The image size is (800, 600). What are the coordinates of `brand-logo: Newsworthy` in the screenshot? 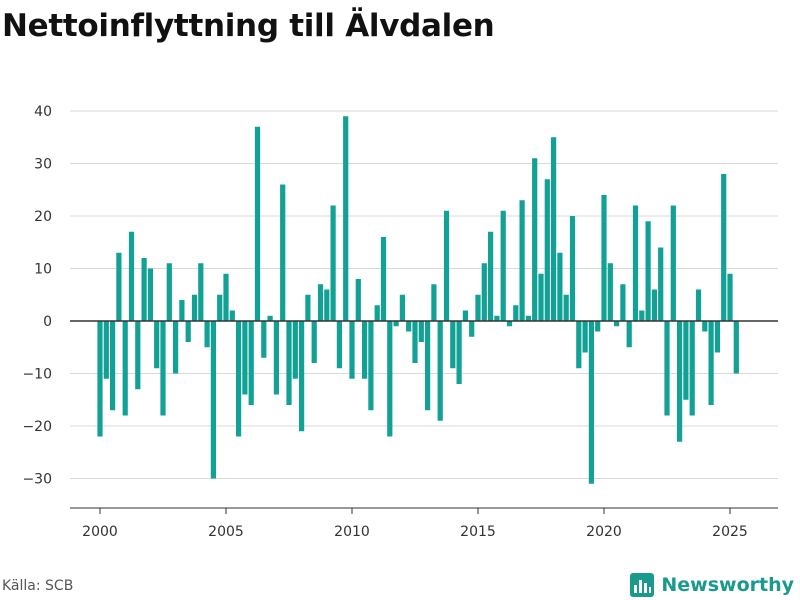 It's located at (711, 585).